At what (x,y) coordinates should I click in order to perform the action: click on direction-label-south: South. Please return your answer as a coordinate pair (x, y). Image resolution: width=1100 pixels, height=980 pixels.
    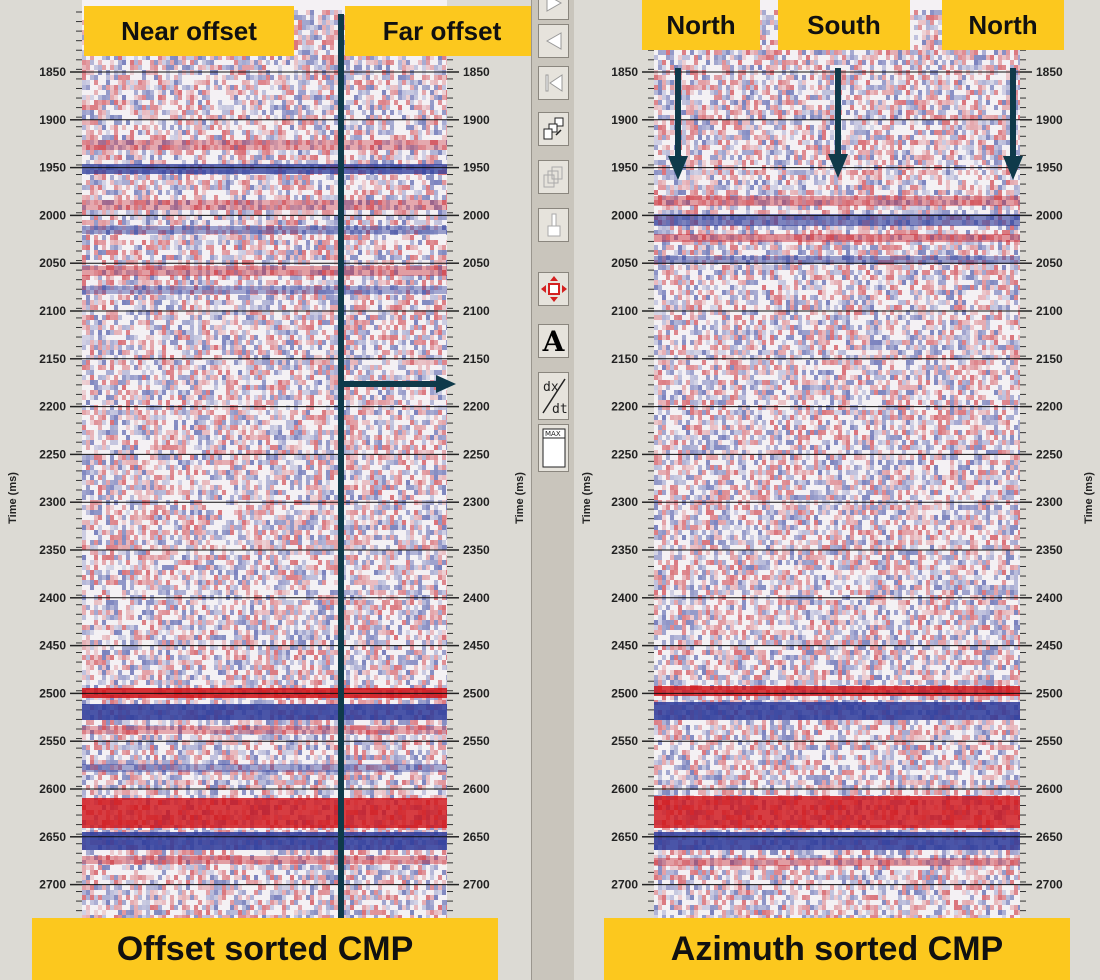
    Looking at the image, I should click on (844, 25).